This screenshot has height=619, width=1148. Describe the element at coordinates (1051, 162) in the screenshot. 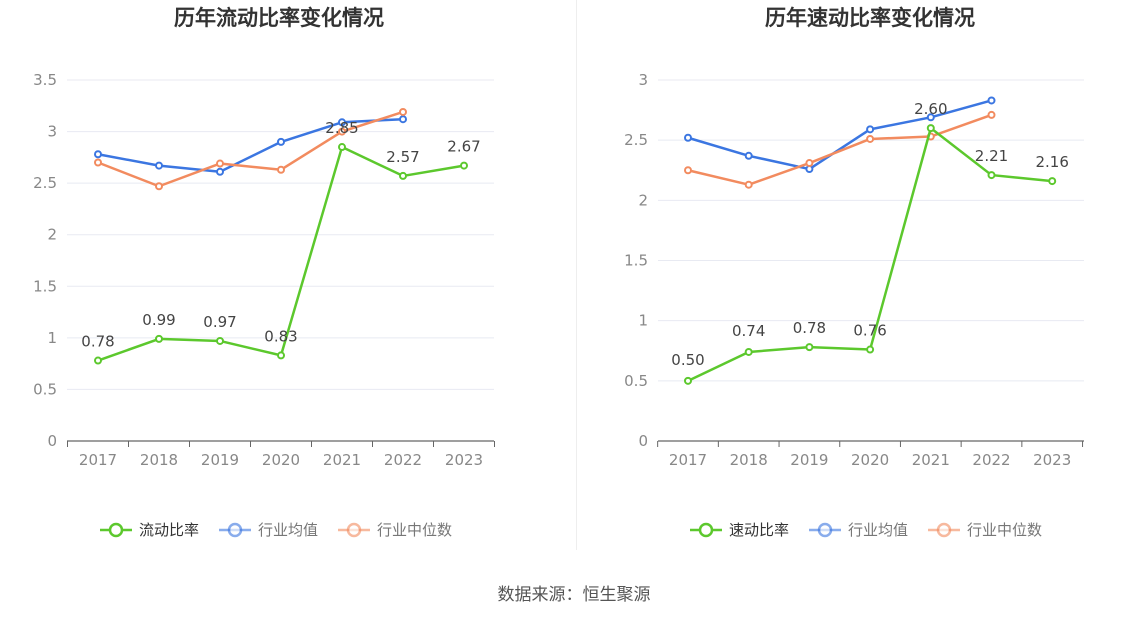

I see `data-label: 2.16` at that location.